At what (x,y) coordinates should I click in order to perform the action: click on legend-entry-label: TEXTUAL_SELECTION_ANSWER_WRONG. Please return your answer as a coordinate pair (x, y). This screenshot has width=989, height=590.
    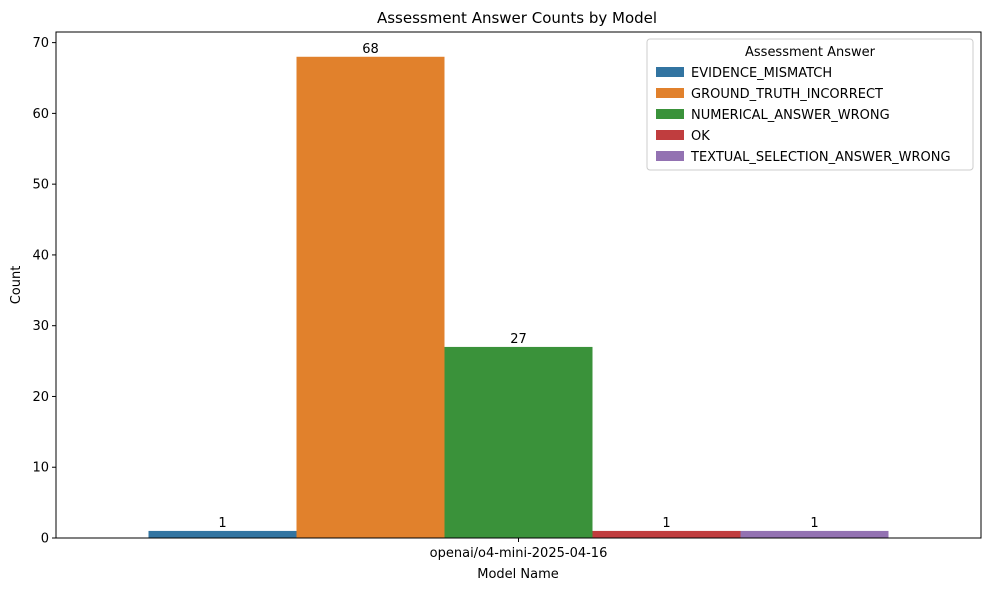
    Looking at the image, I should click on (820, 157).